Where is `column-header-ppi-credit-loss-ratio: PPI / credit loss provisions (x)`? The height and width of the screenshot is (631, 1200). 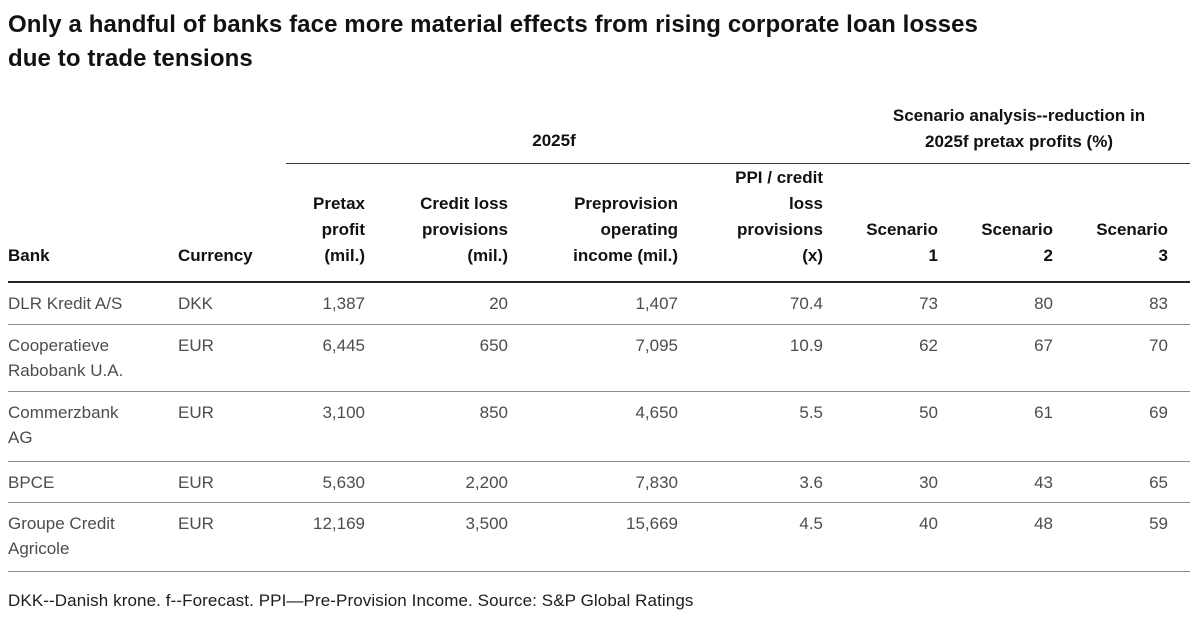 column-header-ppi-credit-loss-ratio: PPI / credit loss provisions (x) is located at coordinates (779, 216).